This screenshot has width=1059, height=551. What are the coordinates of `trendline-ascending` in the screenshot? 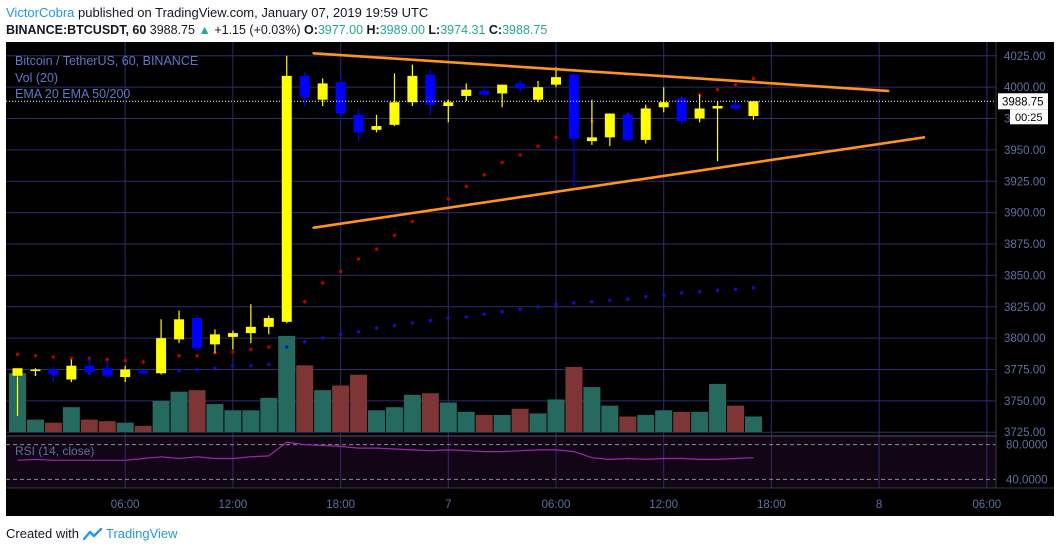 It's located at (619, 183).